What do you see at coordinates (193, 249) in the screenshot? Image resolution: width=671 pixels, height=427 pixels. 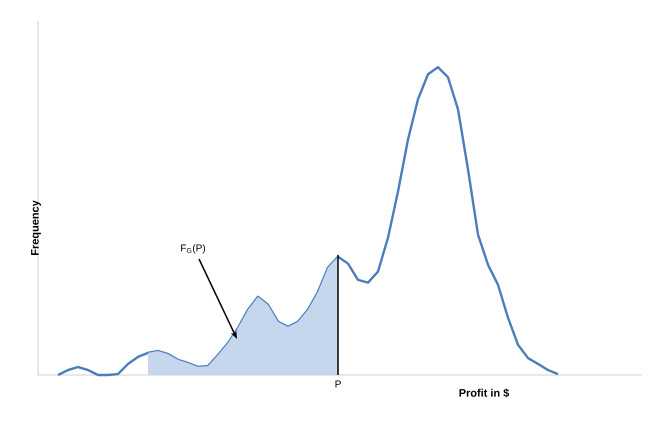 I see `annotation: F$_{G}$(P)` at bounding box center [193, 249].